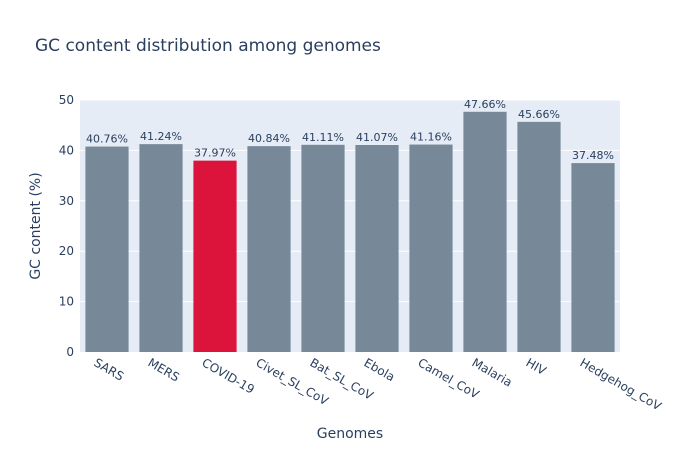  I want to click on y-tick-label: 20, so click(66, 251).